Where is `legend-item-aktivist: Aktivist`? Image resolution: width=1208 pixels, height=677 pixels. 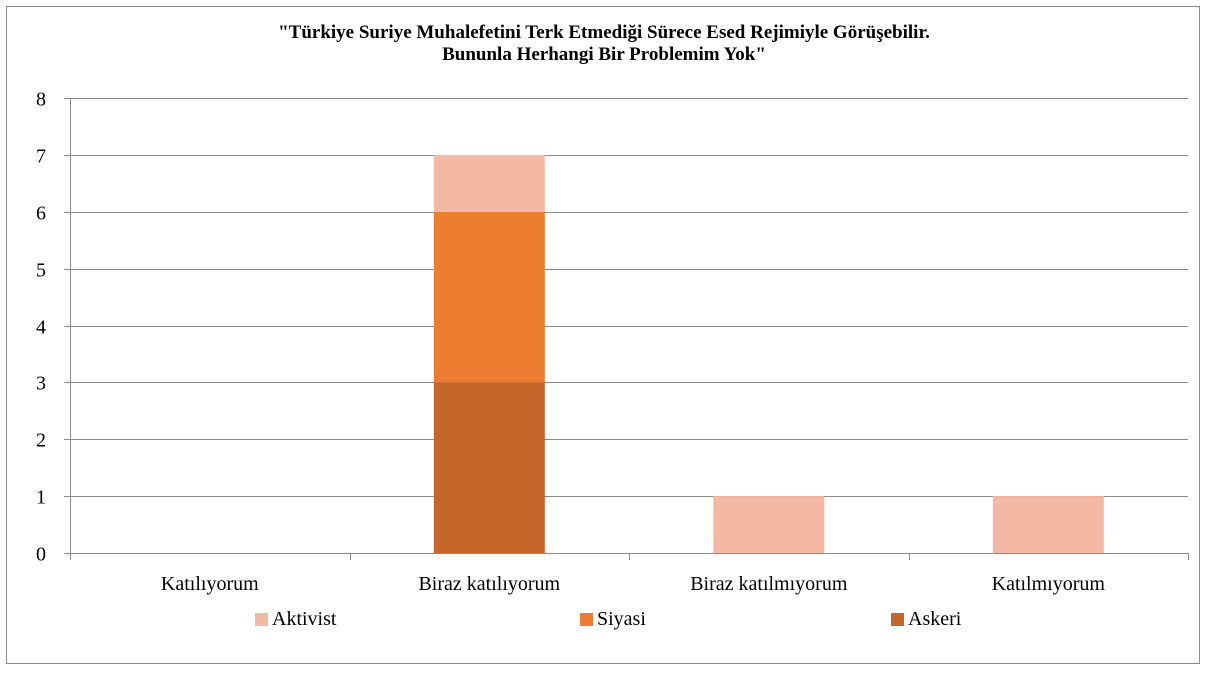
legend-item-aktivist: Aktivist is located at coordinates (295, 619).